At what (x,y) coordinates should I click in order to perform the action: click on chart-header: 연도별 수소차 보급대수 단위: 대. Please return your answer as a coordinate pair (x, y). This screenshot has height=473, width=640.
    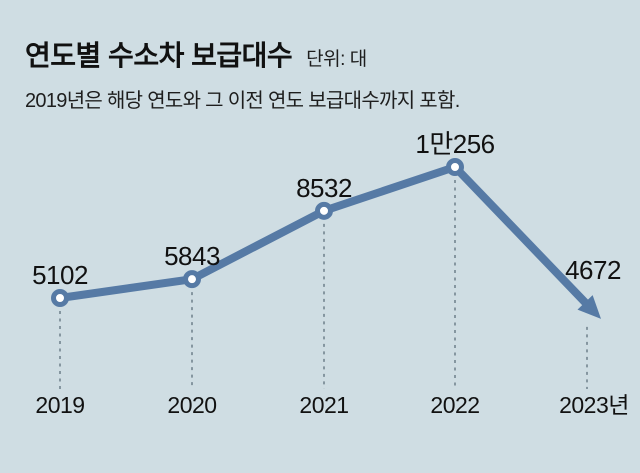
    Looking at the image, I should click on (196, 54).